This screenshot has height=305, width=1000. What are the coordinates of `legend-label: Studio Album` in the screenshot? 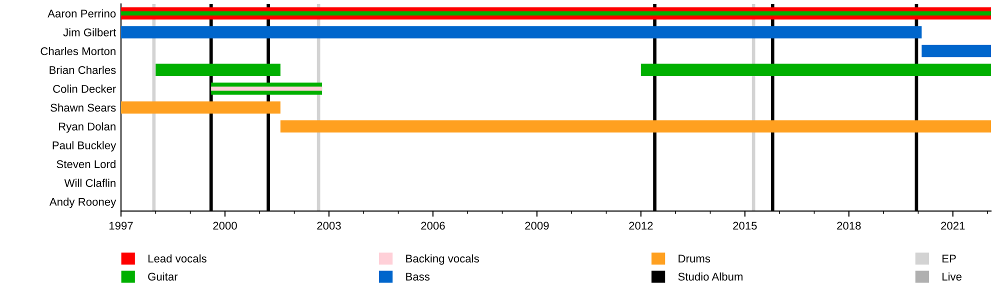 It's located at (710, 276).